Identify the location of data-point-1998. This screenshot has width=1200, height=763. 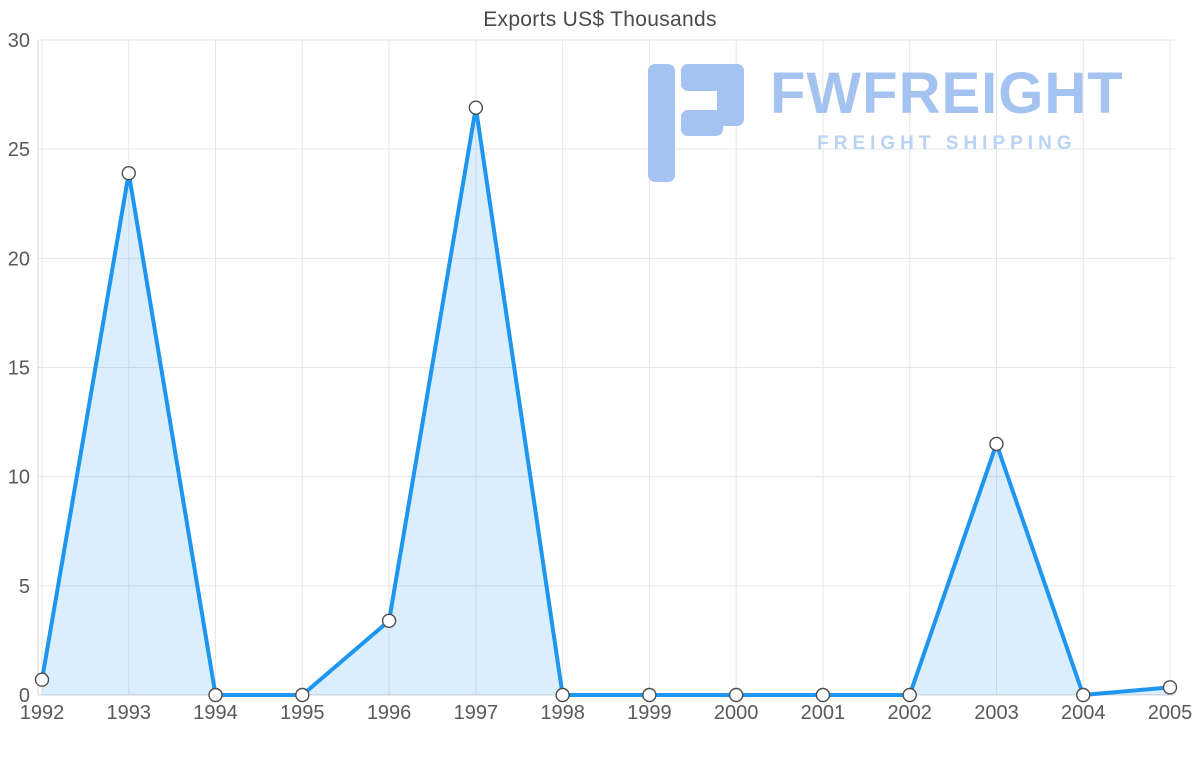
(562, 695).